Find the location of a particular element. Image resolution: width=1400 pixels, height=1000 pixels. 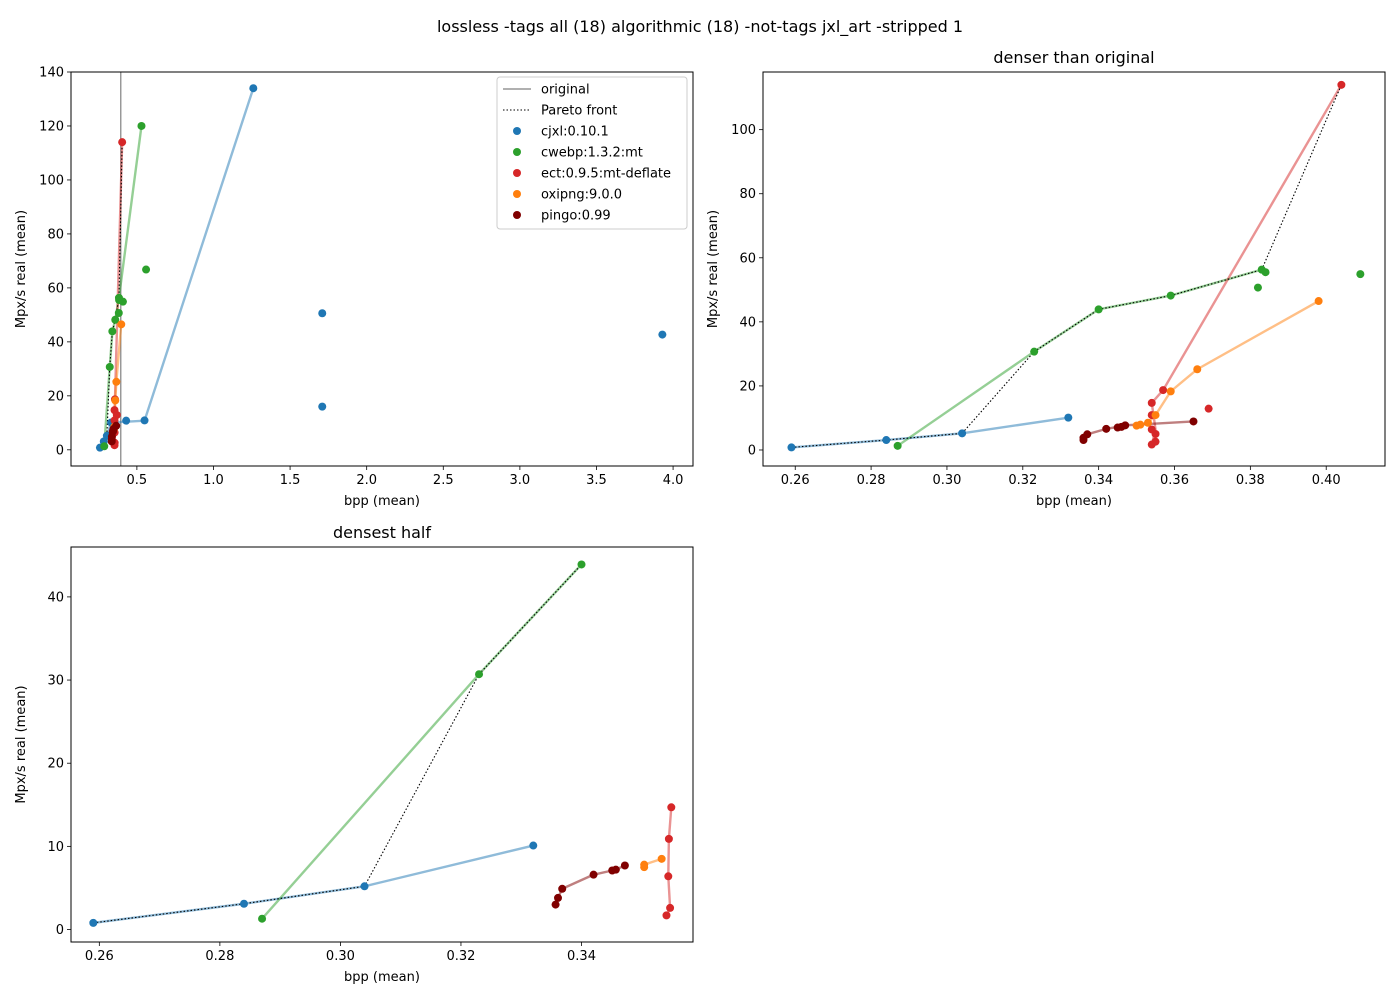

x-tick-label: 3.5 is located at coordinates (596, 480).